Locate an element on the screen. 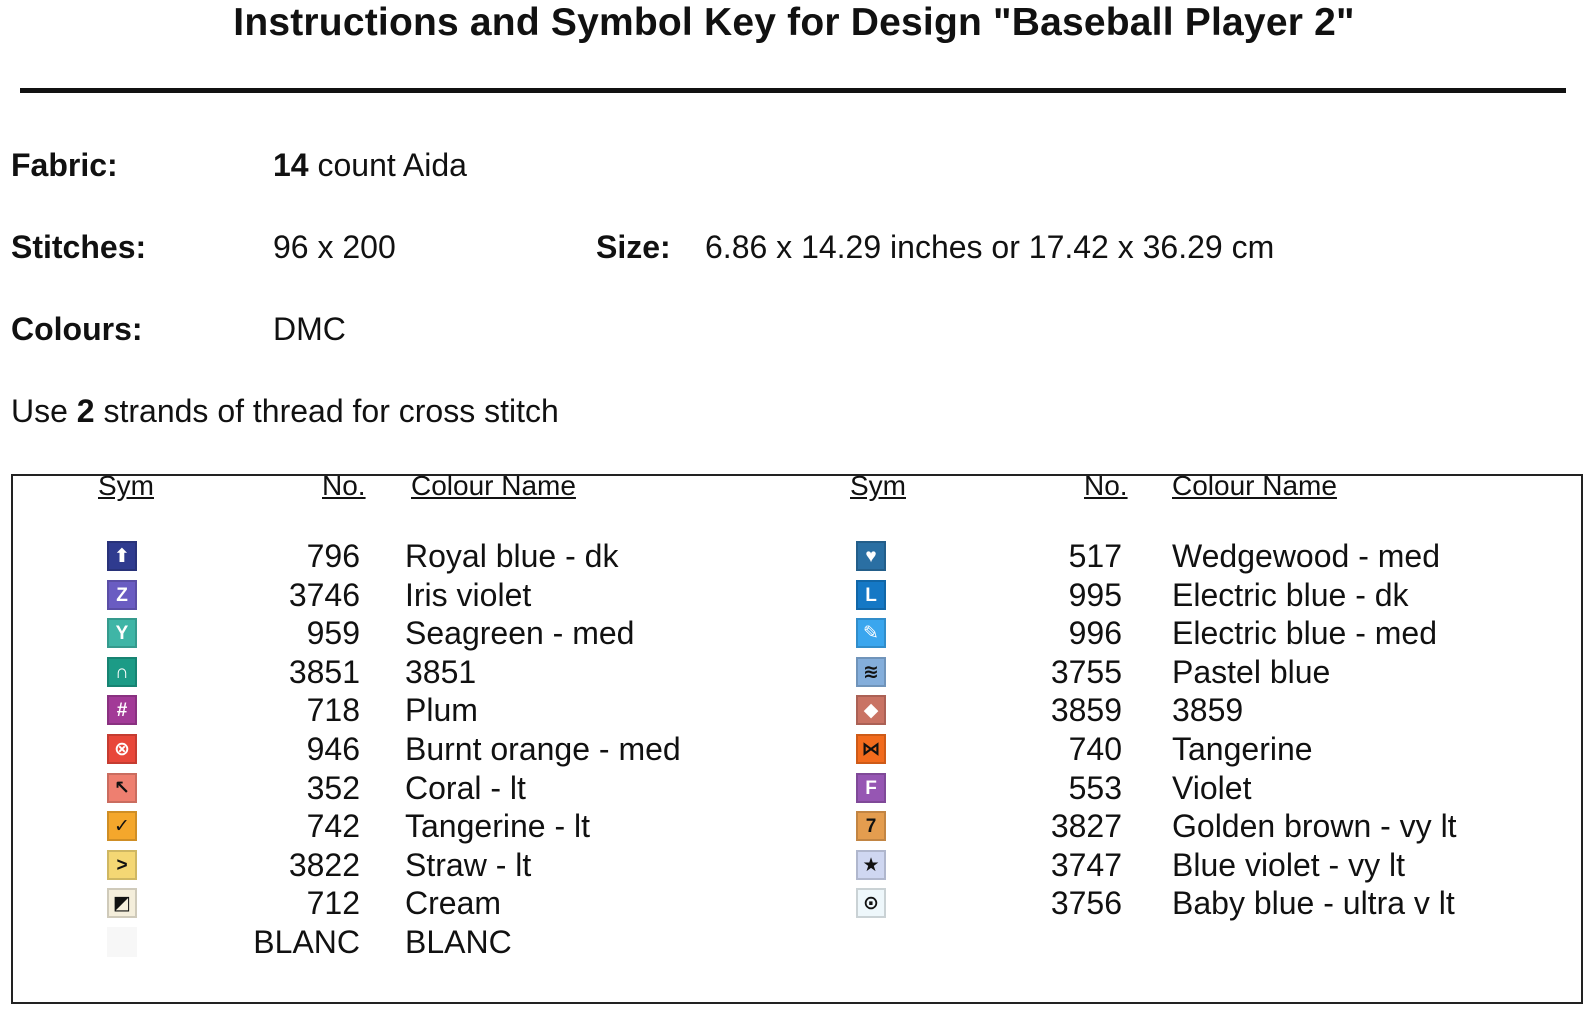 This screenshot has height=1024, width=1588. key-row: Y 959 Seagreen - med is located at coordinates (794, 633).